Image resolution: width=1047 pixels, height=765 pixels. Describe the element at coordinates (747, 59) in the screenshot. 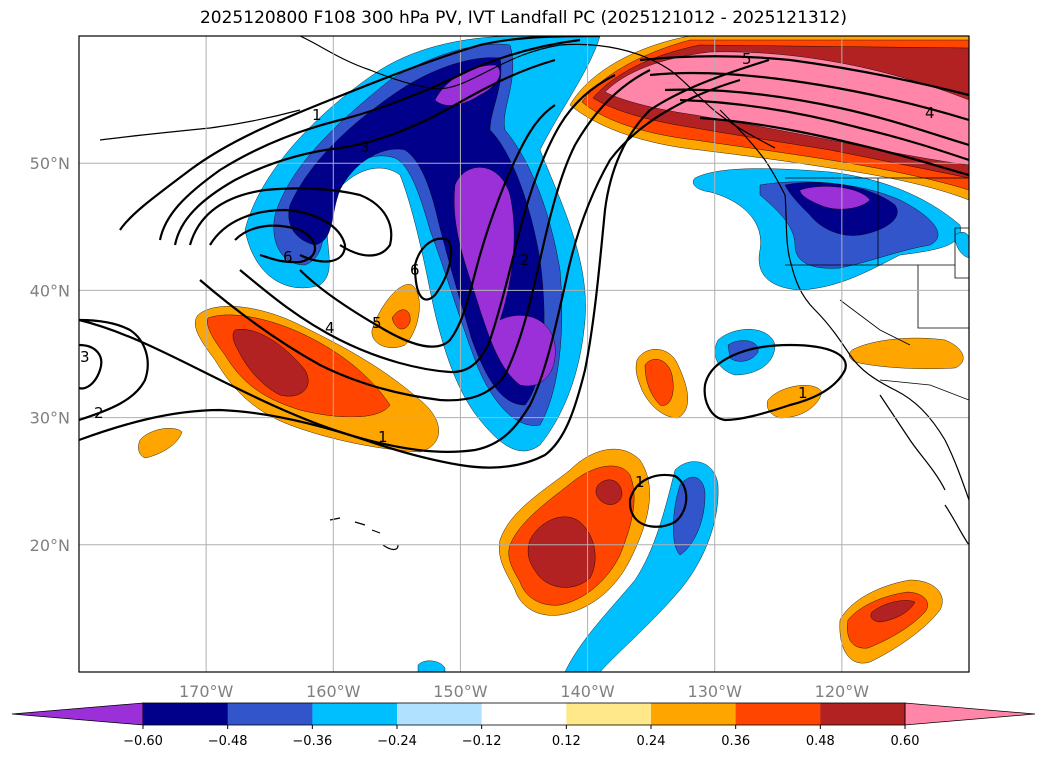

I see `contour-label: 5` at that location.